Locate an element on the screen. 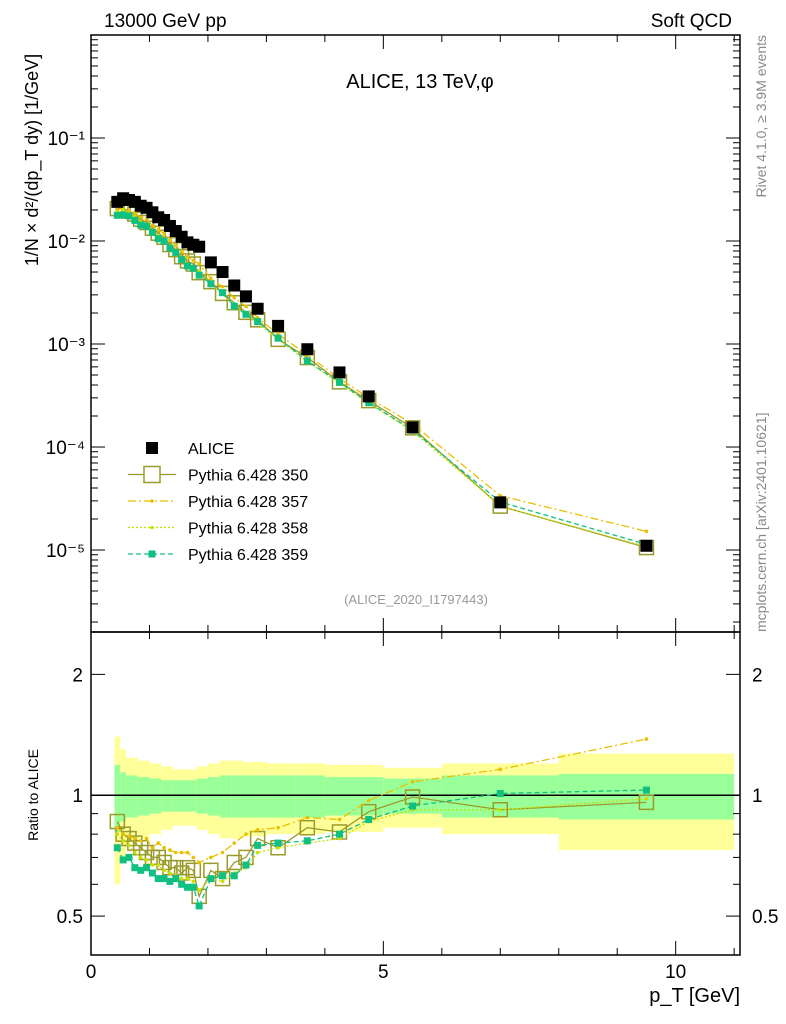 The width and height of the screenshot is (786, 1024). legend-label: Pythia 6.428 357 is located at coordinates (248, 502).